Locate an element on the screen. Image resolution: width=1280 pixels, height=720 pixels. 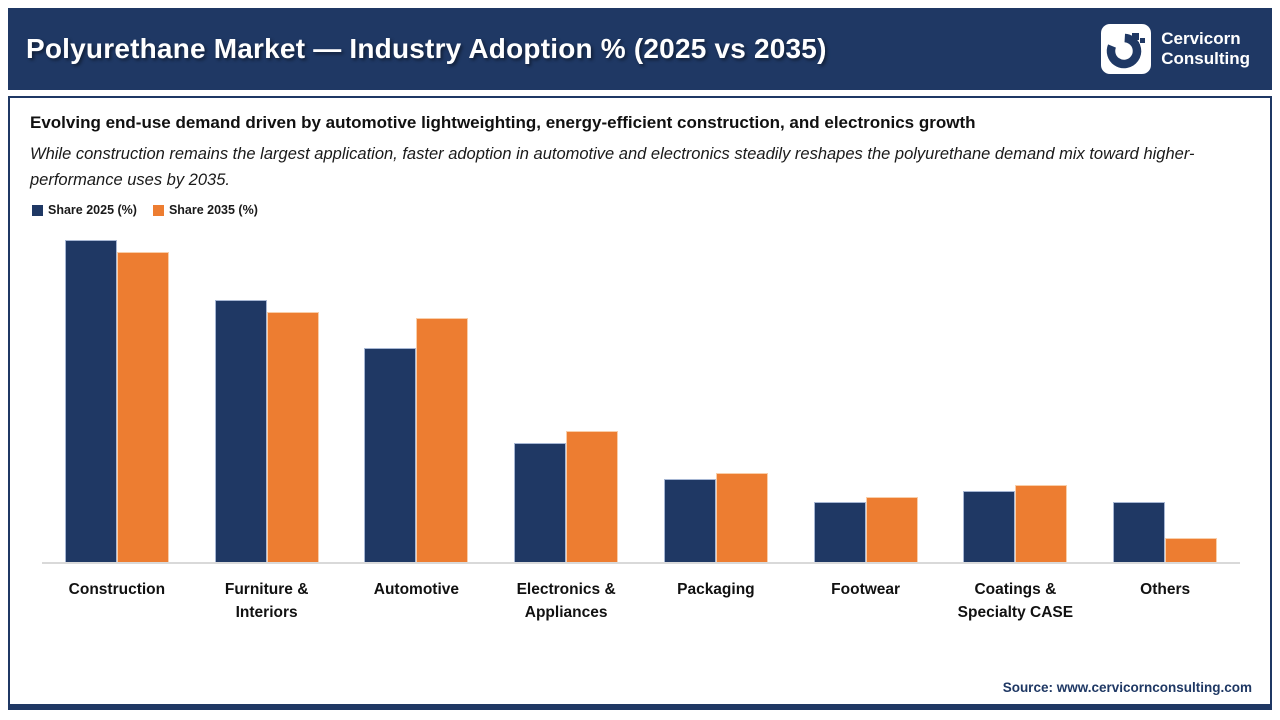
category-label: Automotive is located at coordinates (416, 590).